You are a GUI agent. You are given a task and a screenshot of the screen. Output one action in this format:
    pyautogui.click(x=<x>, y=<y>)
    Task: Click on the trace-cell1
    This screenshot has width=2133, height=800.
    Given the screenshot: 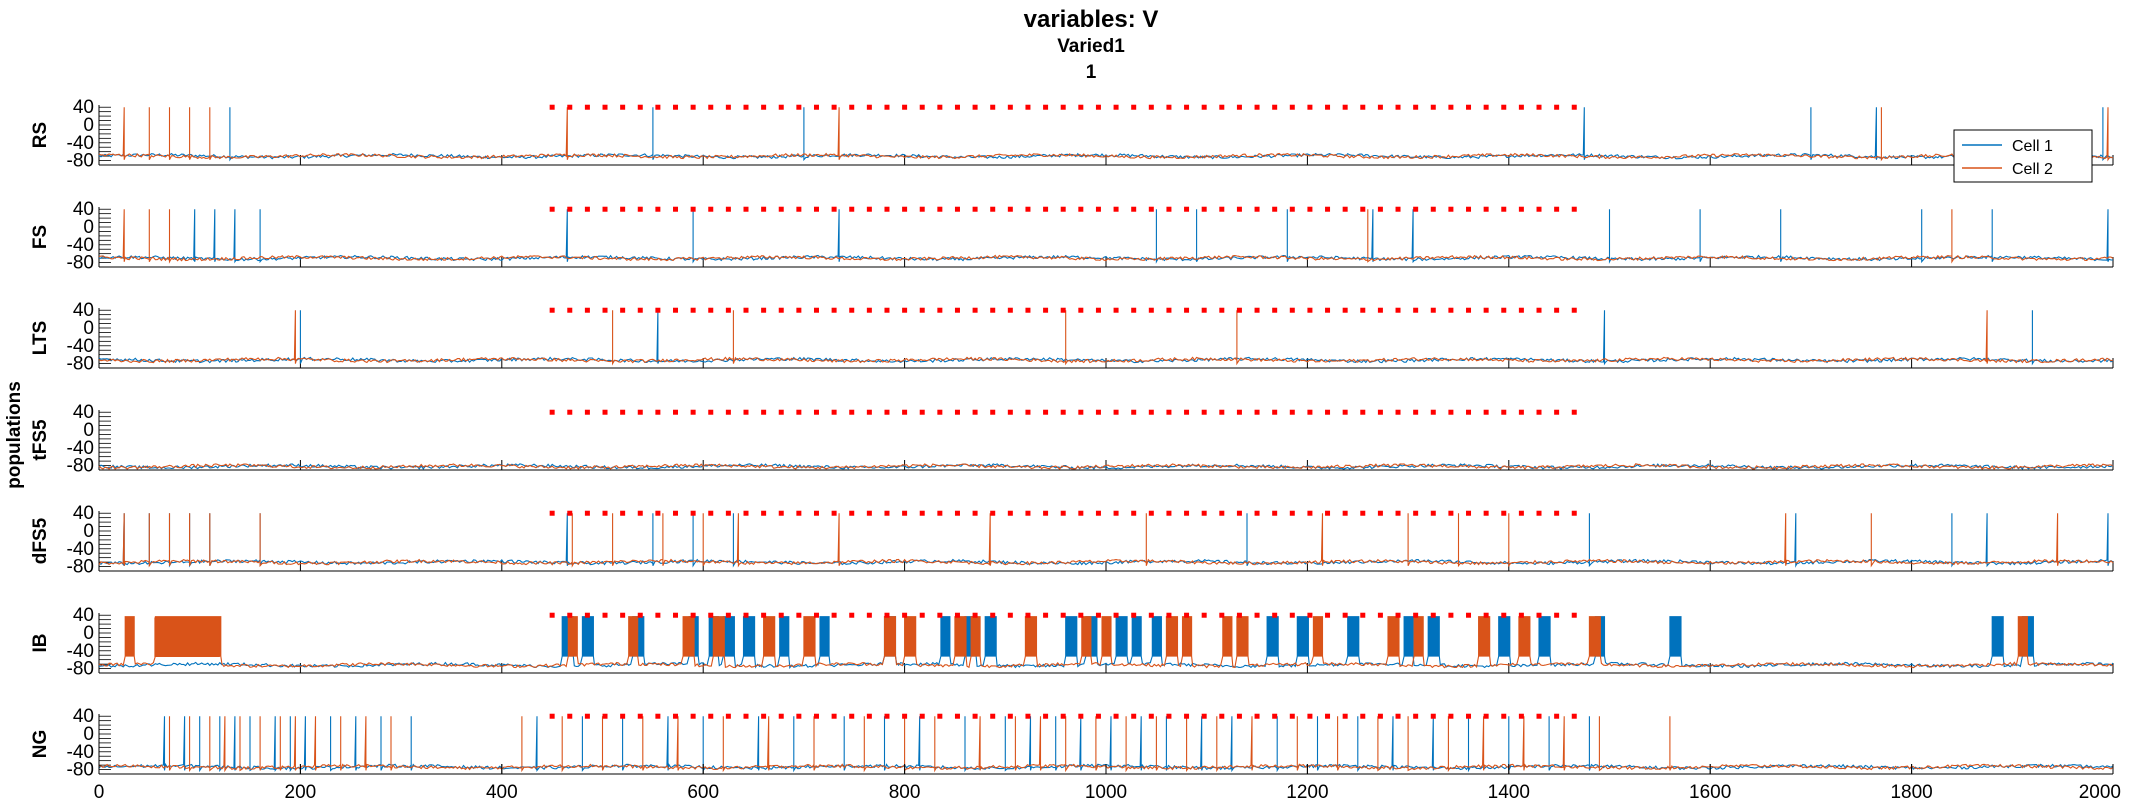 What is the action you would take?
    pyautogui.click(x=1106, y=540)
    